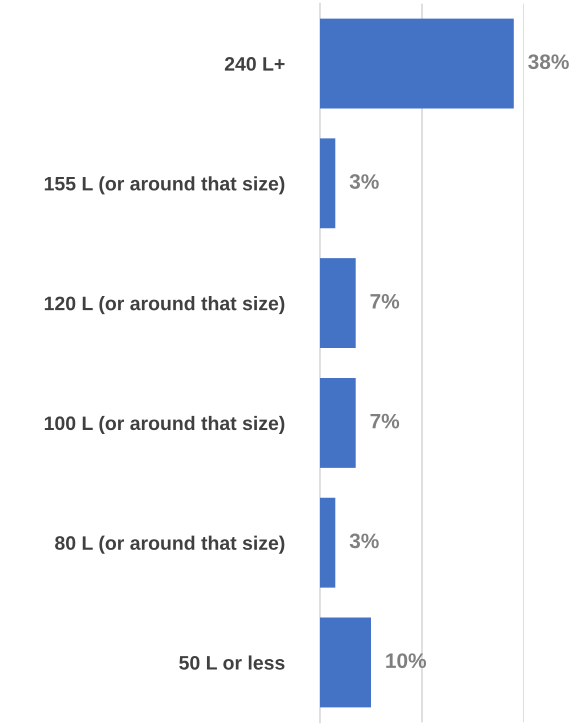  I want to click on y-tick-label: 50 L or less, so click(231, 662).